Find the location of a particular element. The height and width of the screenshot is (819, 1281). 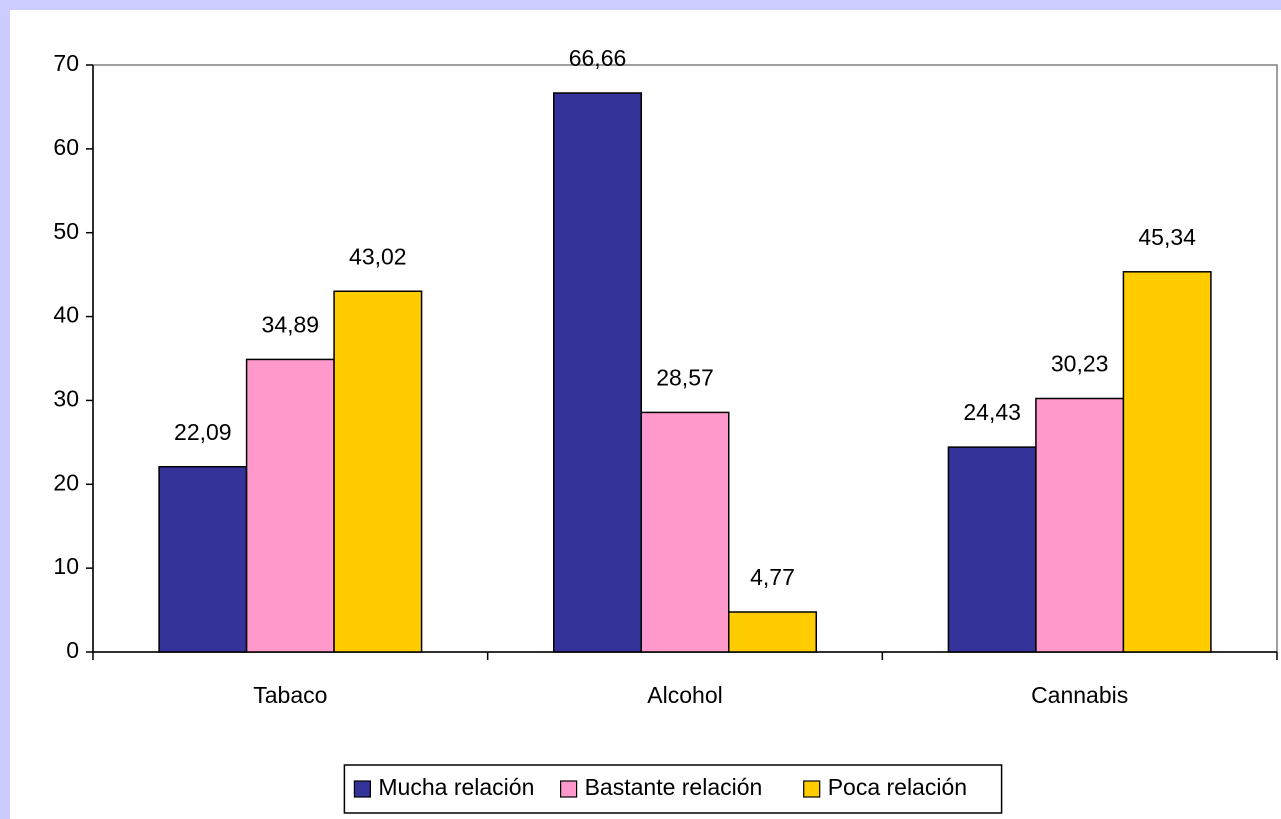

data-label: 66,66 is located at coordinates (598, 58).